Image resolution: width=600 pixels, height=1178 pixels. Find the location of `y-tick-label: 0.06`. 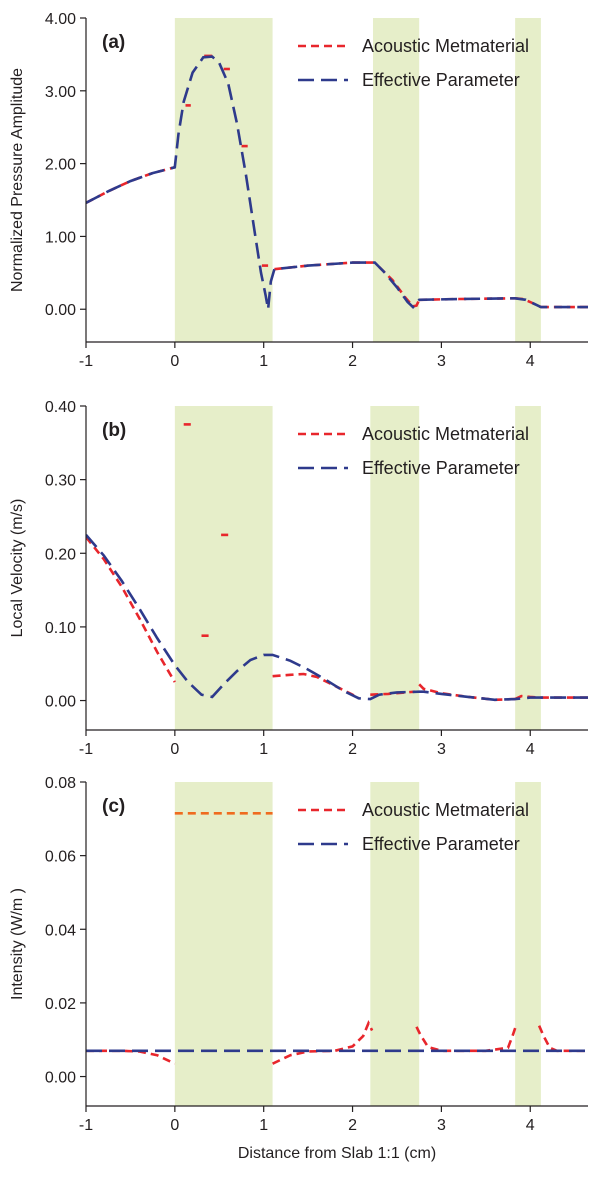

y-tick-label: 0.06 is located at coordinates (60, 857).